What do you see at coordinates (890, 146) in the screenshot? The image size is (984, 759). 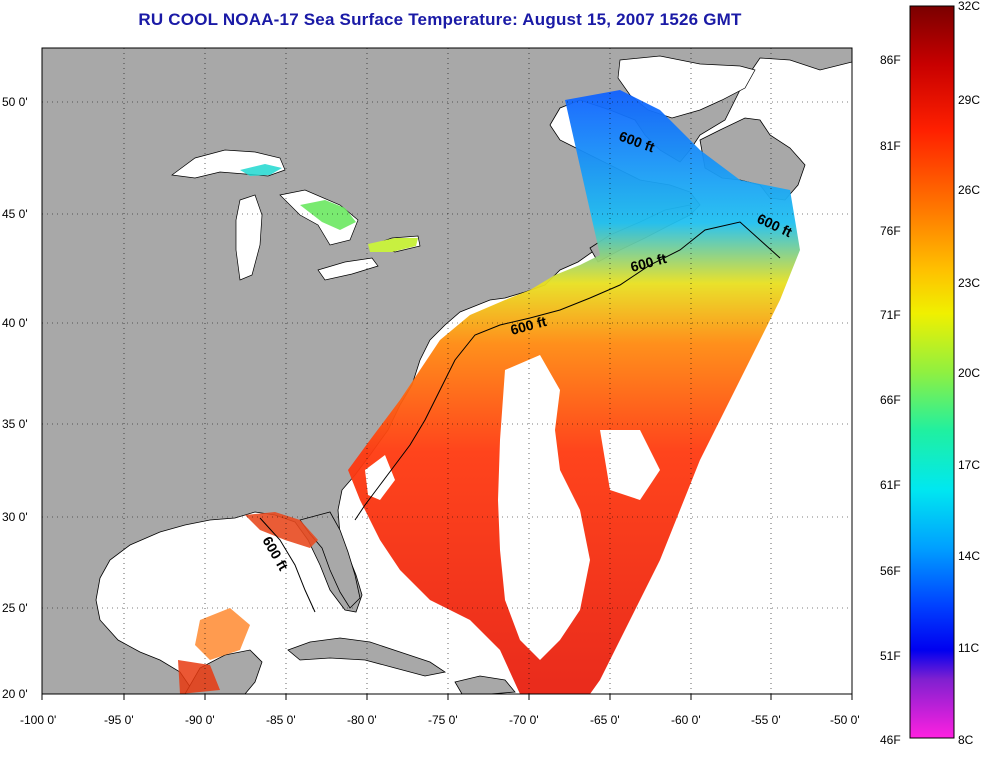 I see `colorbar-fahrenheit-label: 81F` at bounding box center [890, 146].